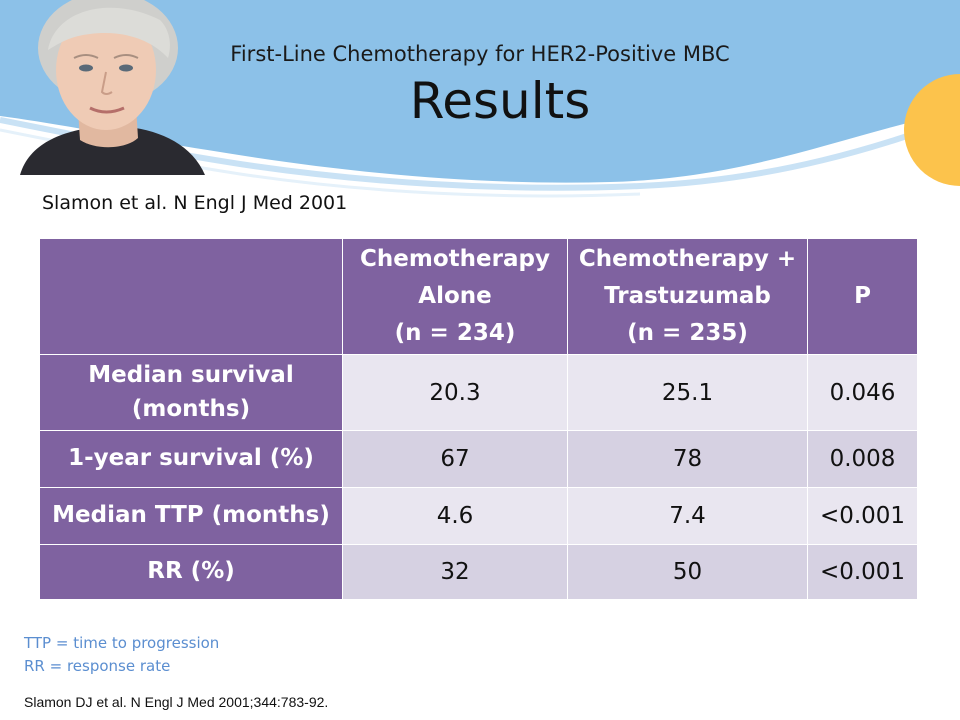  Describe the element at coordinates (862, 392) in the screenshot. I see `table-cell: 0.046` at that location.